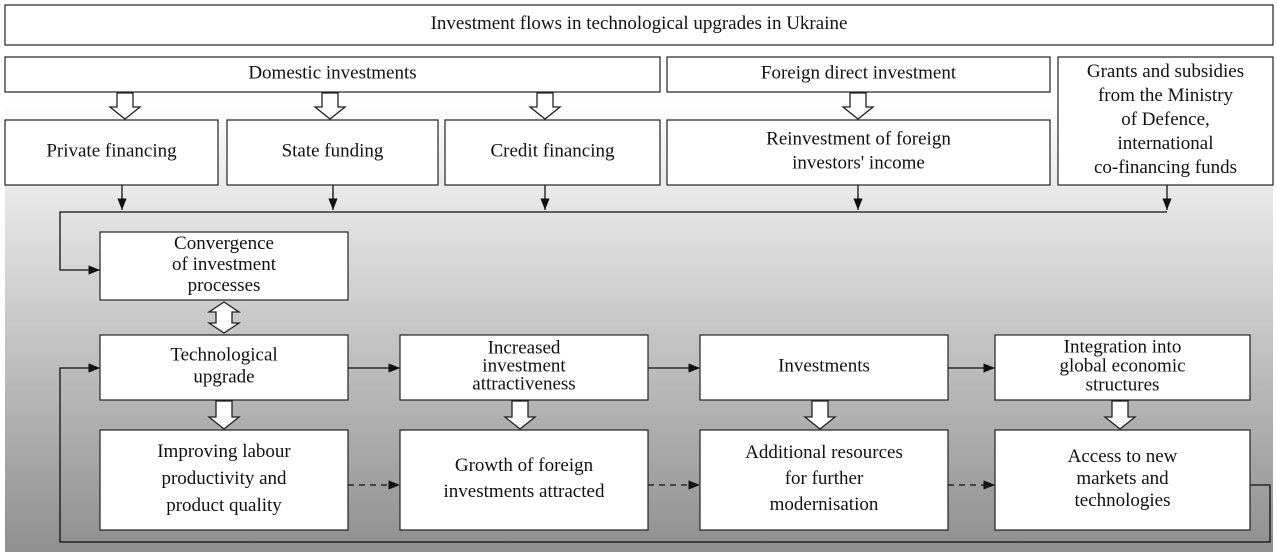 The width and height of the screenshot is (1277, 556). I want to click on node: Access to new markets and technologies, so click(1122, 480).